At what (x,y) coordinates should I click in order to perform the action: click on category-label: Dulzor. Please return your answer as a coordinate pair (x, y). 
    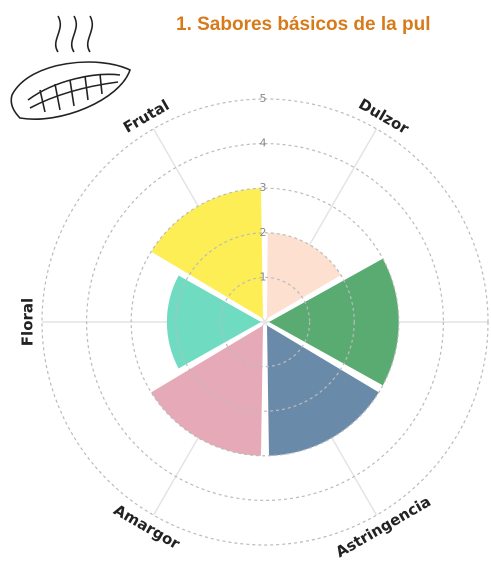
    Looking at the image, I should click on (384, 116).